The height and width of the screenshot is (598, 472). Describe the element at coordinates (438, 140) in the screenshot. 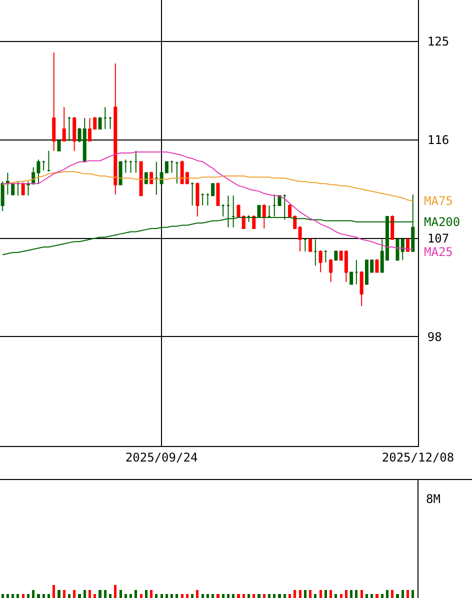

I see `y-tick-label: 116` at that location.